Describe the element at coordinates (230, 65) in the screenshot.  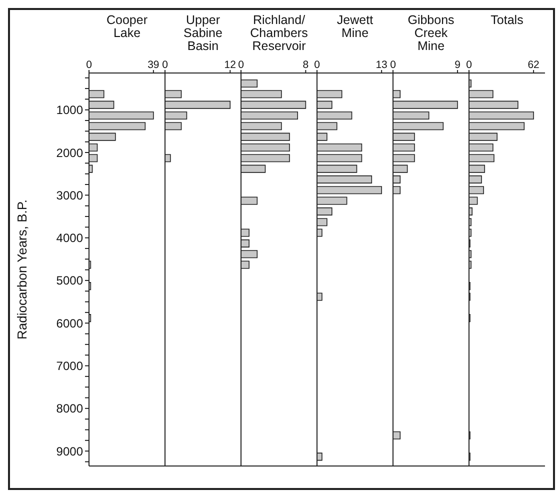
I see `x-tick-label: 12` at that location.